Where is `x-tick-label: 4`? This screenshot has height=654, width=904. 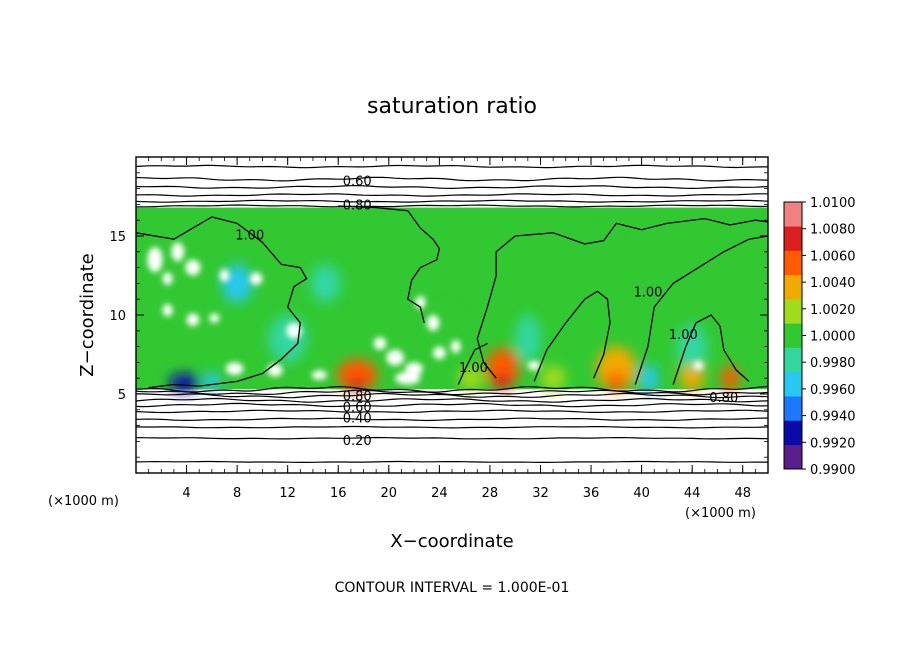 x-tick-label: 4 is located at coordinates (186, 493).